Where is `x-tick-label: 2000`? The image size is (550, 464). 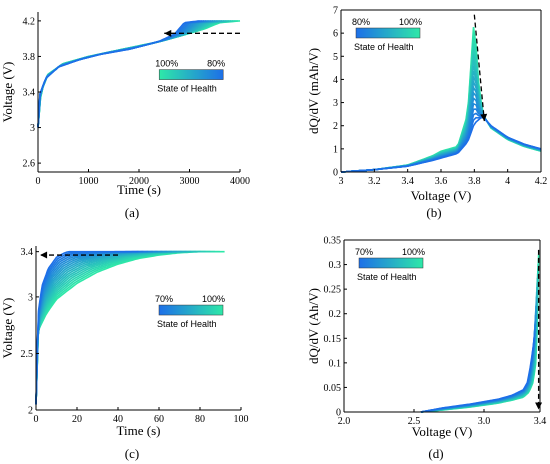 x-tick-label: 2000 is located at coordinates (139, 181).